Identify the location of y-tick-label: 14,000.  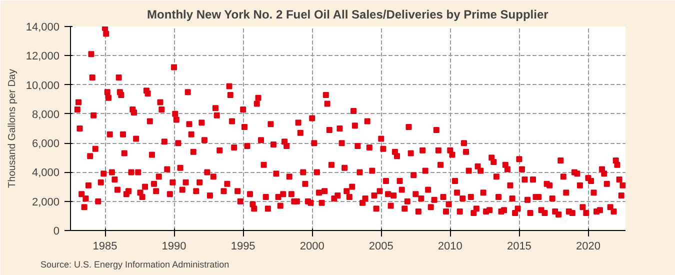
(43, 28).